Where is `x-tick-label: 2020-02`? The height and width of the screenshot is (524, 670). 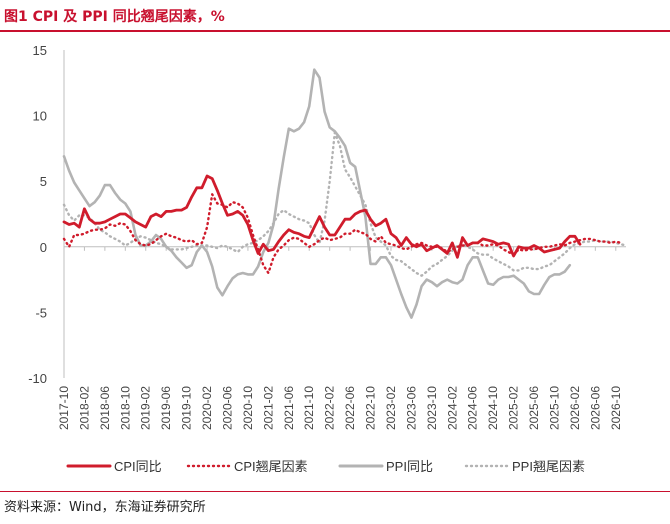 x-tick-label: 2020-02 is located at coordinates (207, 408).